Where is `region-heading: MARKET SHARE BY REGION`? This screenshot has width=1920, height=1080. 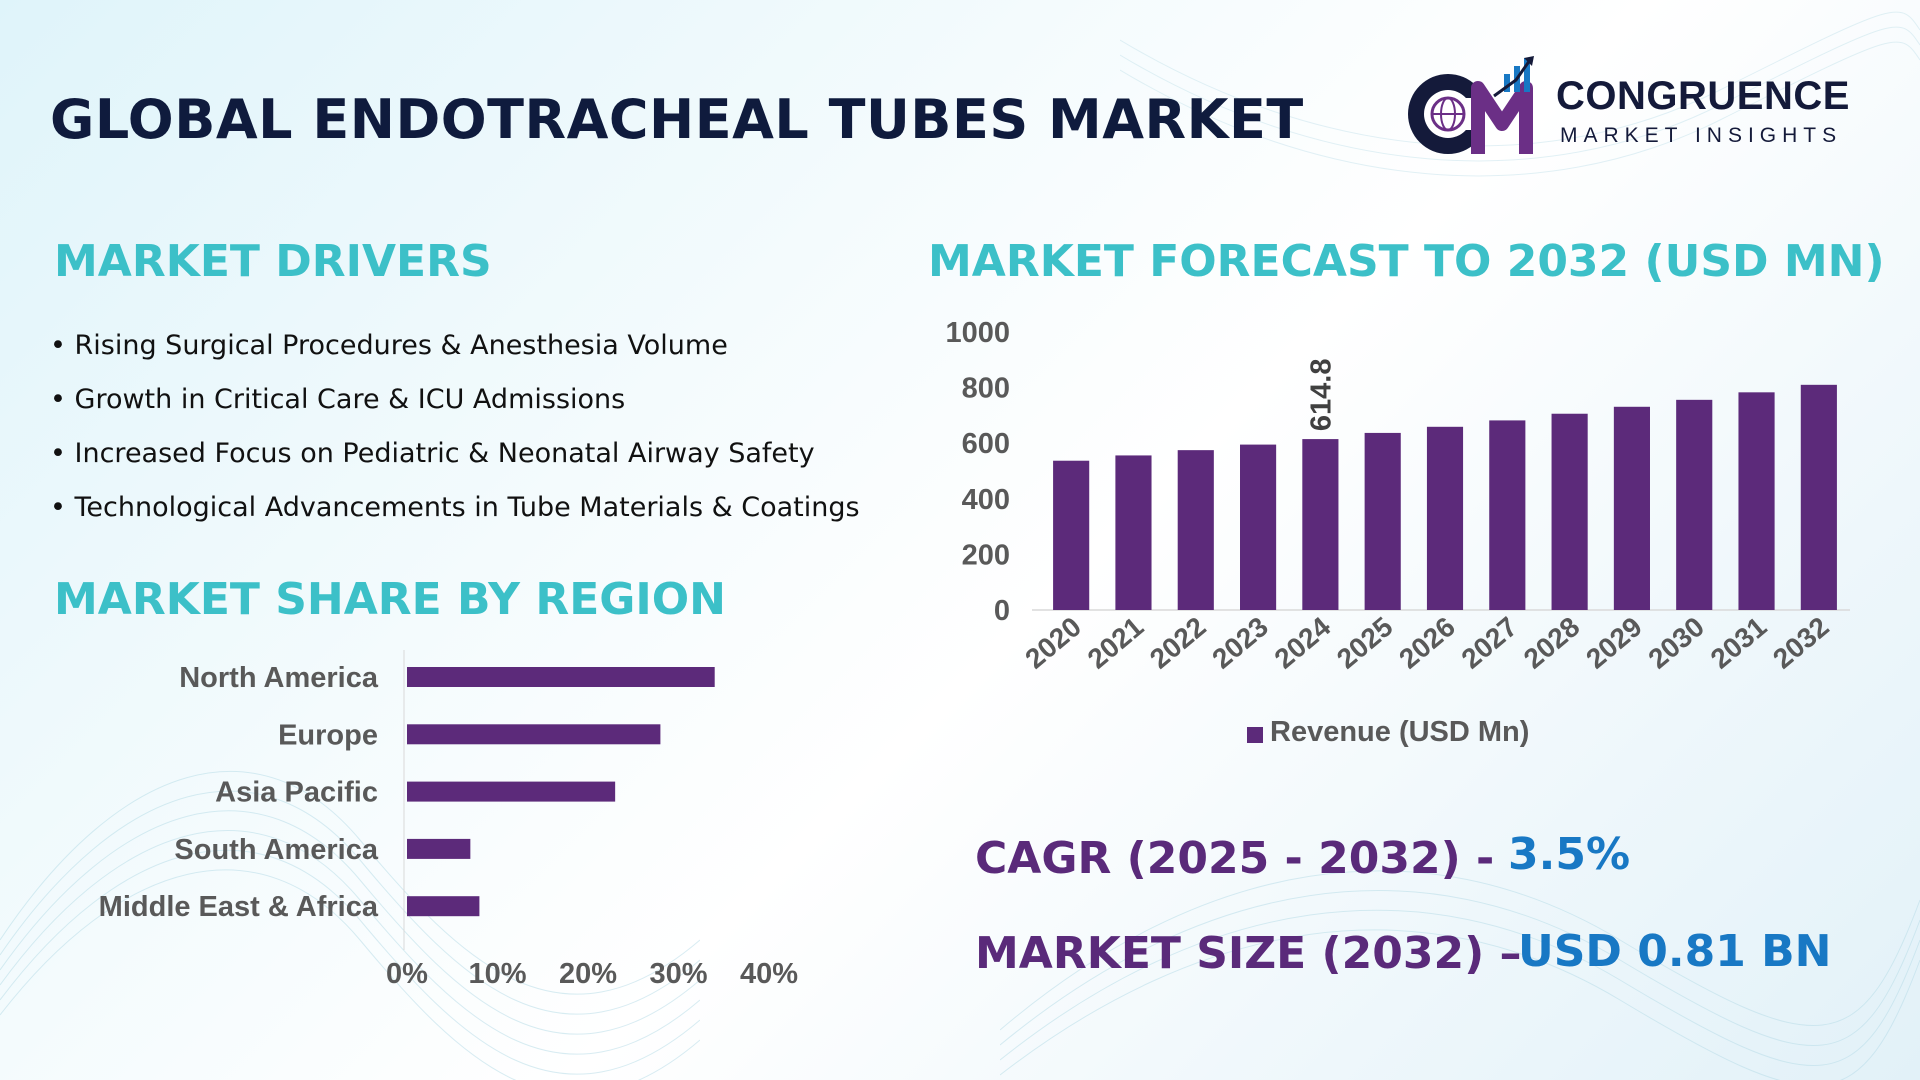 region-heading: MARKET SHARE BY REGION is located at coordinates (390, 599).